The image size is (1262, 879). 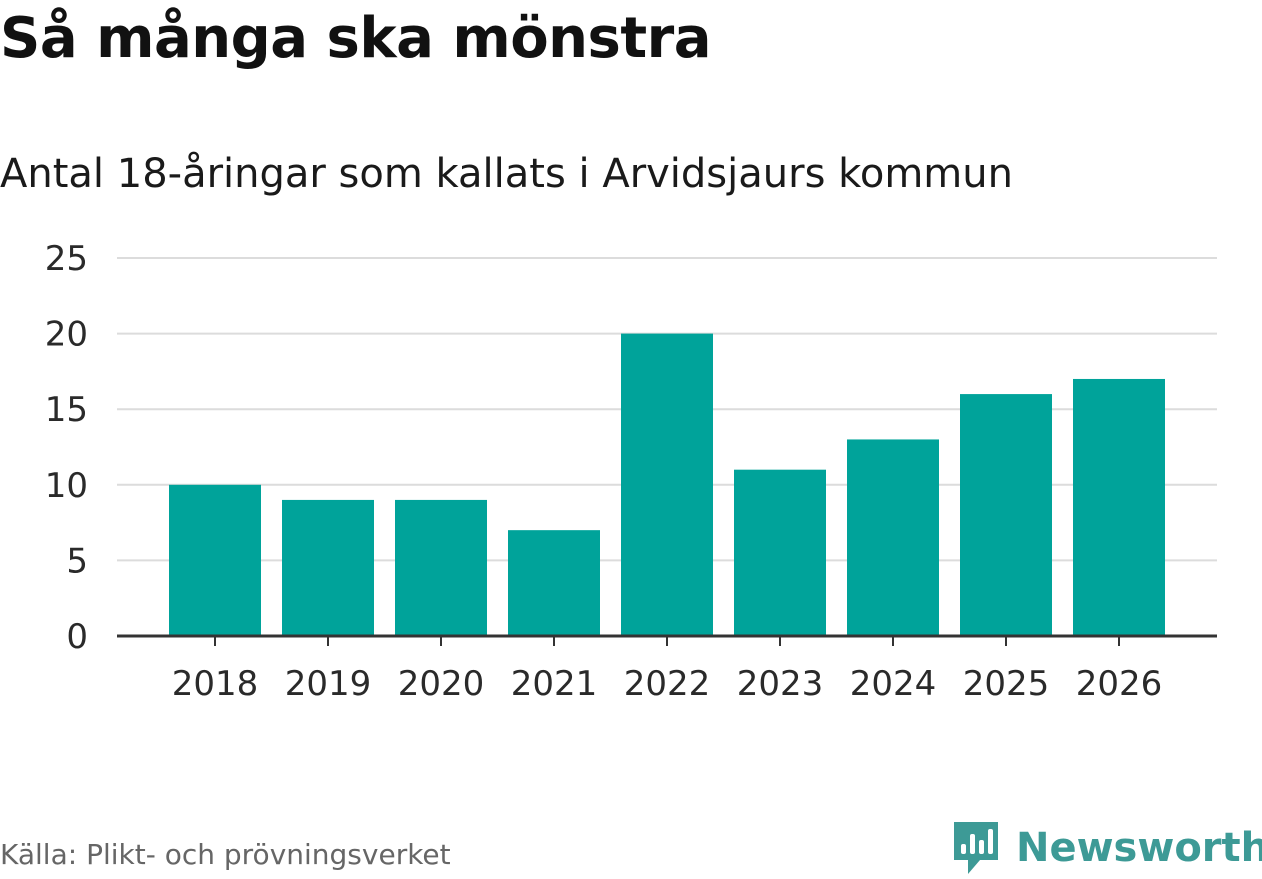 I want to click on x-tick-label: 2025, so click(x=1006, y=684).